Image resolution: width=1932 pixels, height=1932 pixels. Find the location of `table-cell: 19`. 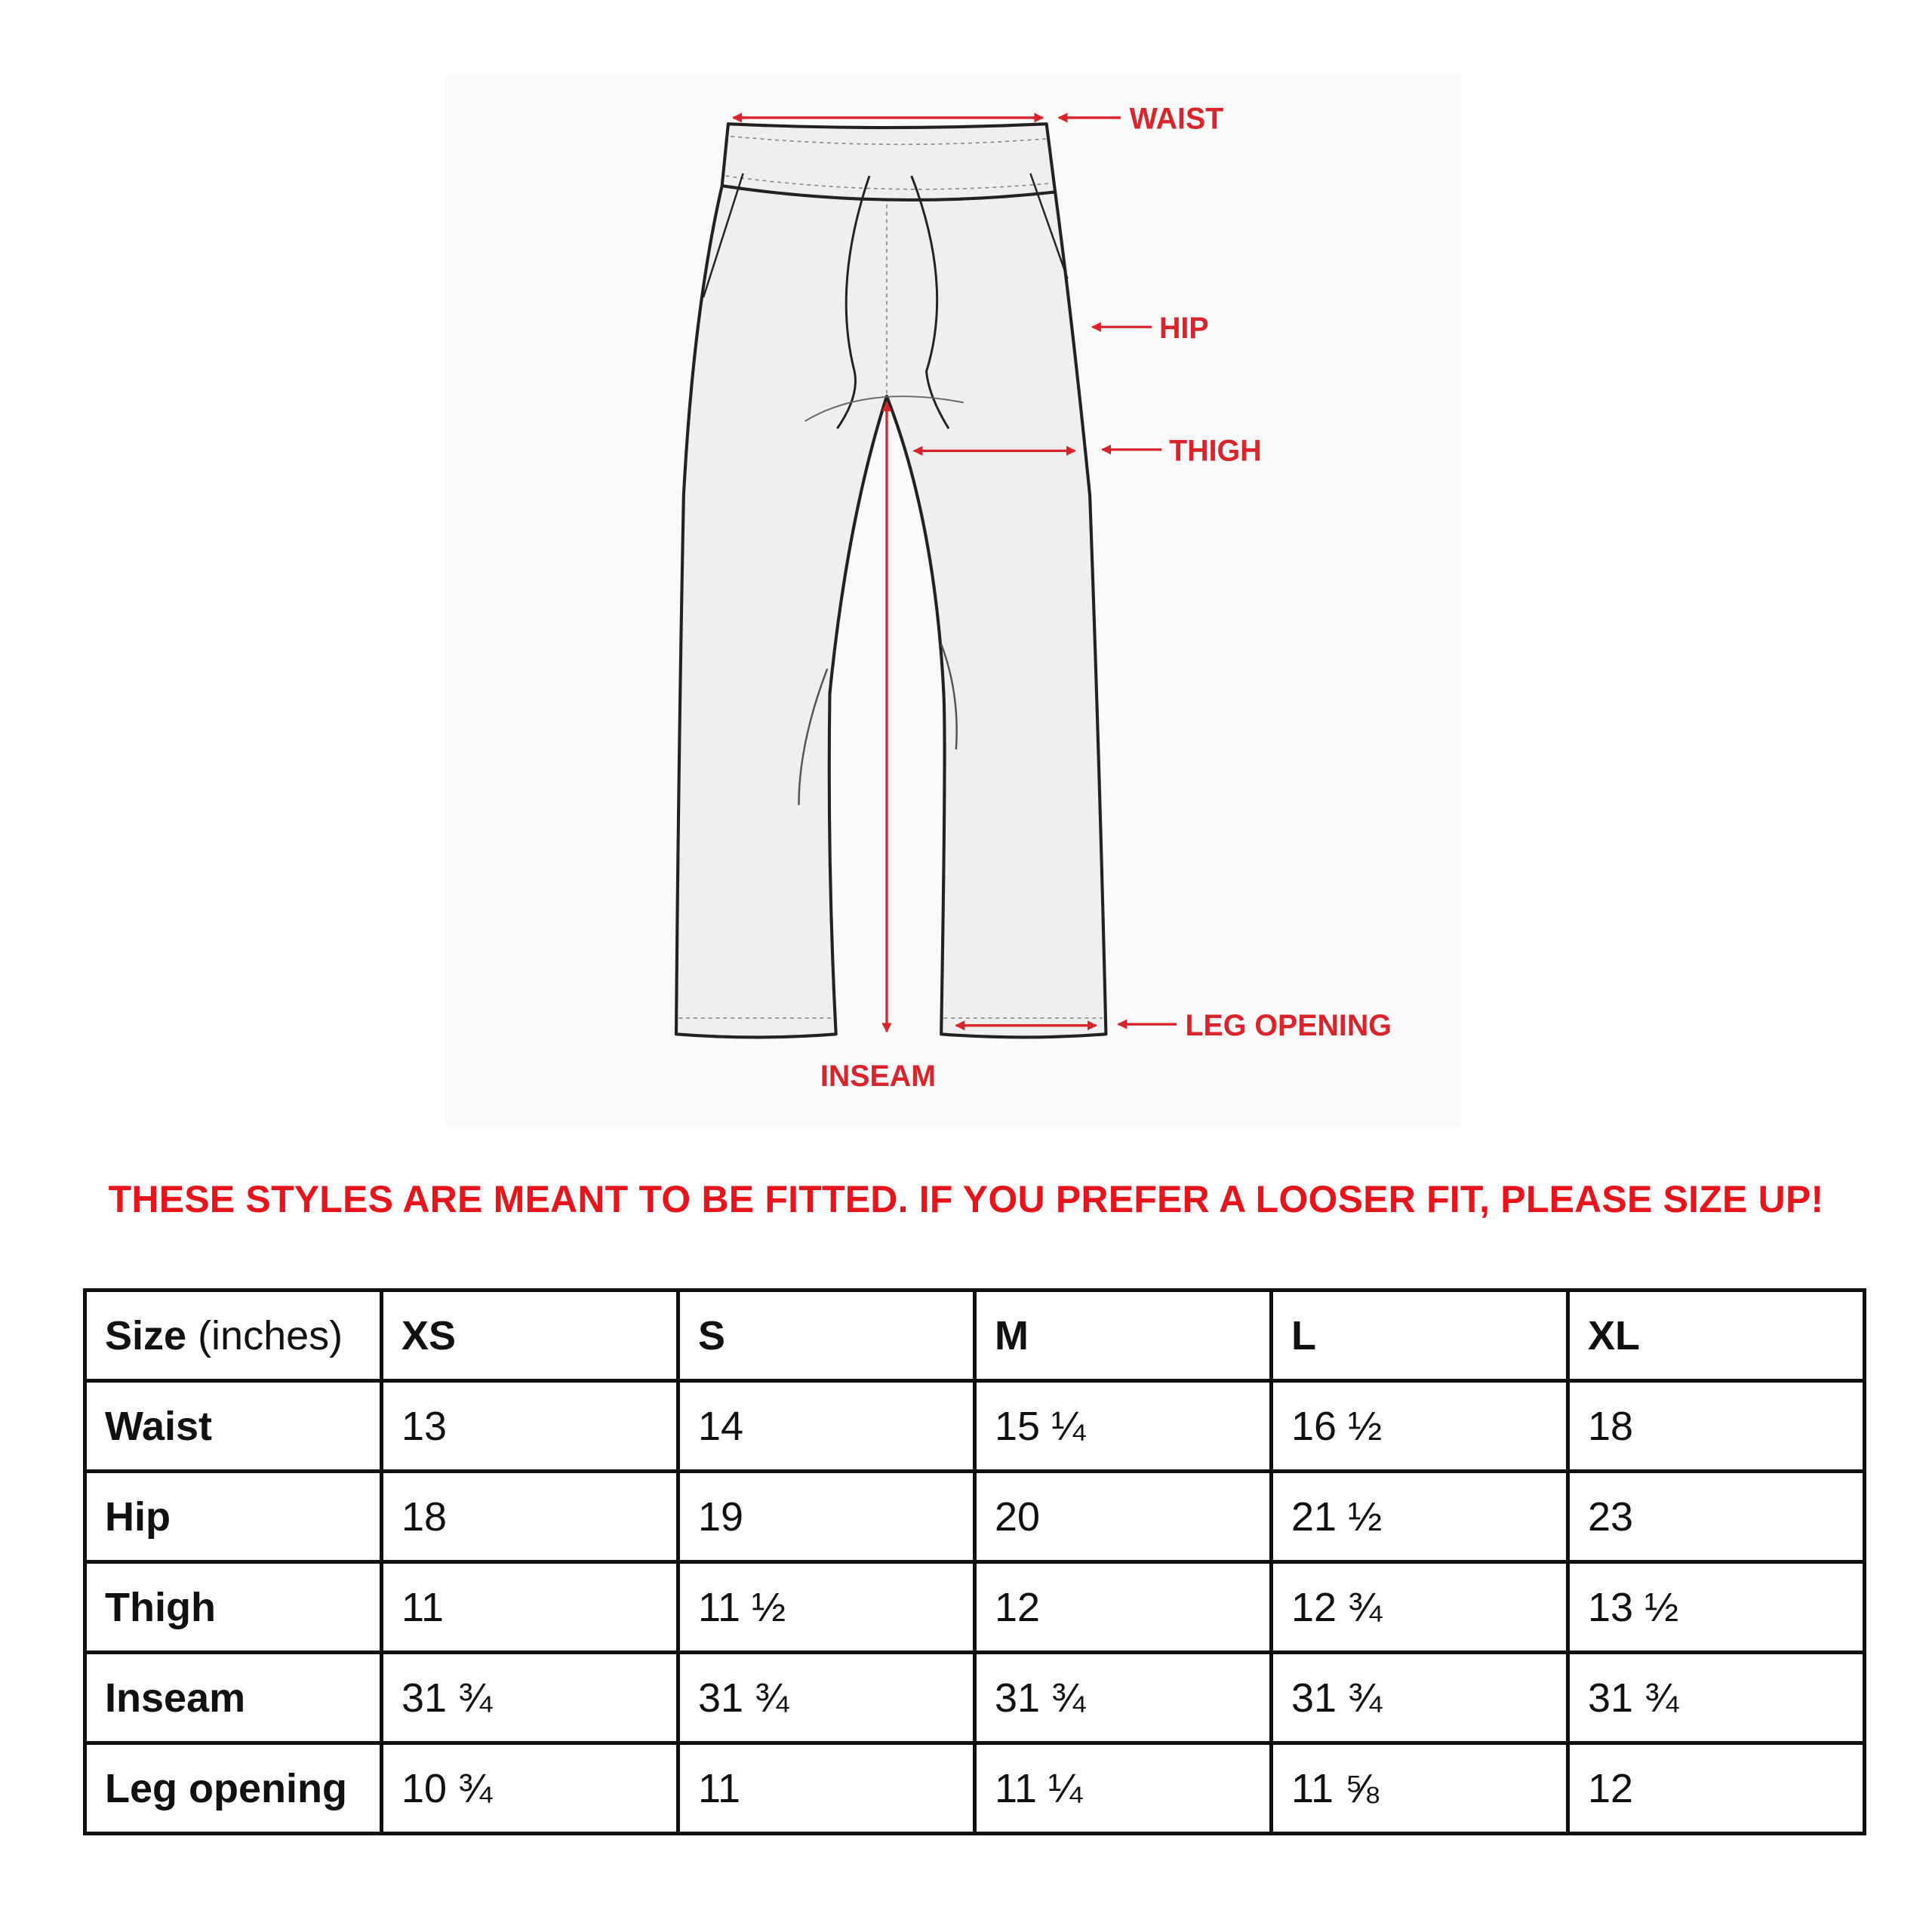

table-cell: 19 is located at coordinates (826, 1516).